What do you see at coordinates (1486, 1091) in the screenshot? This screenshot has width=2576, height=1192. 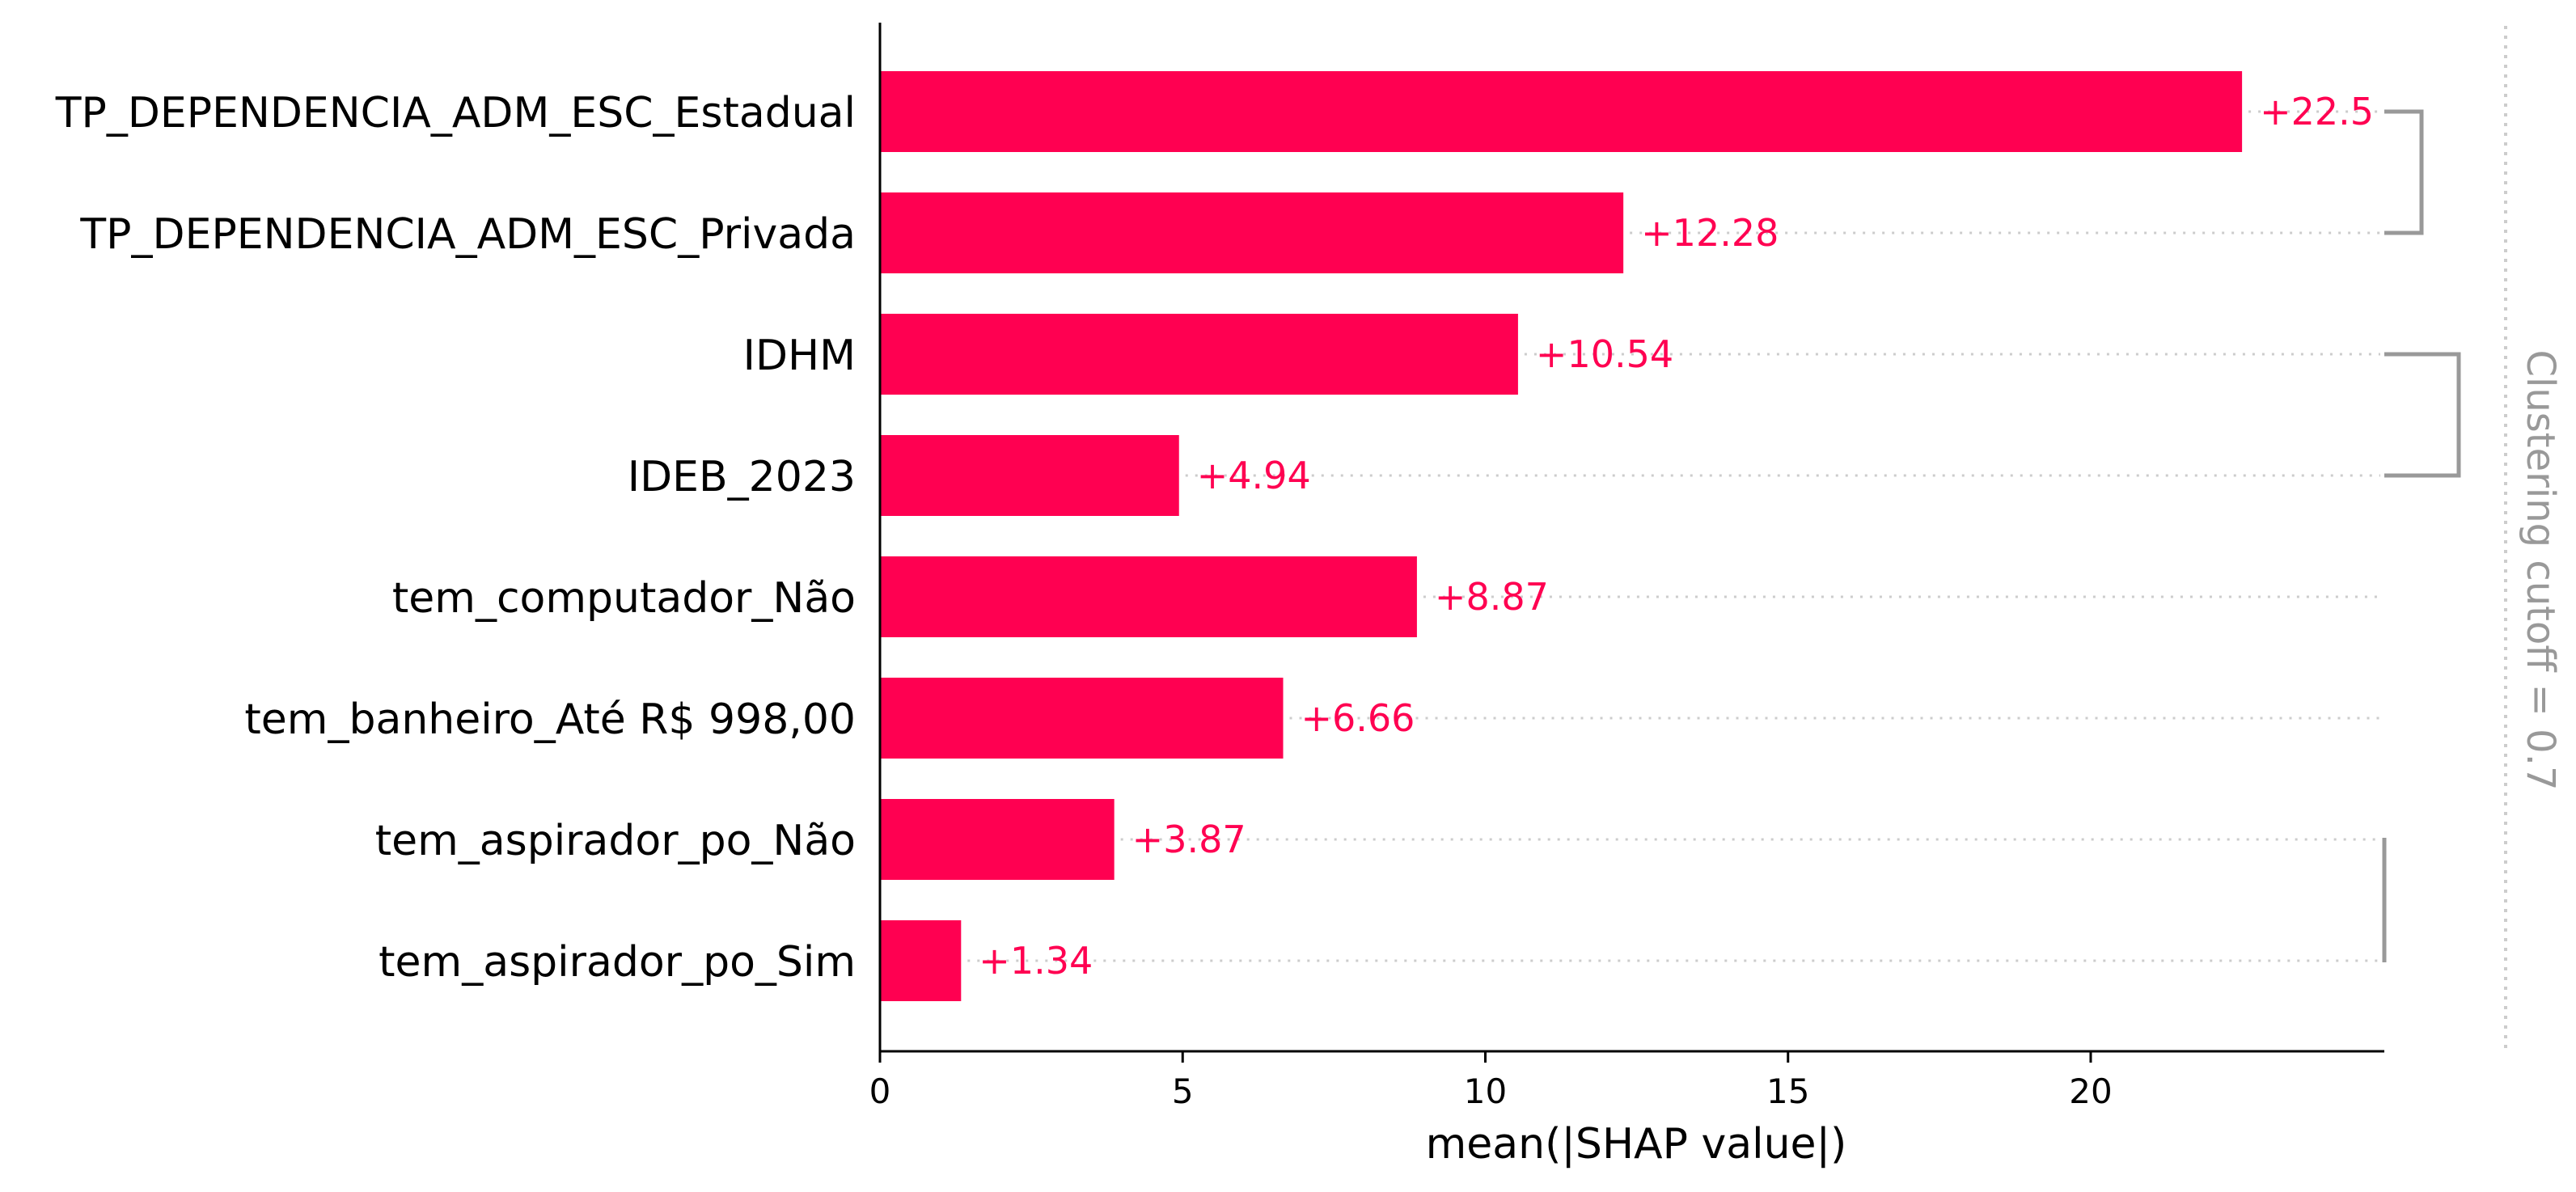 I see `x-tick-label: 10` at bounding box center [1486, 1091].